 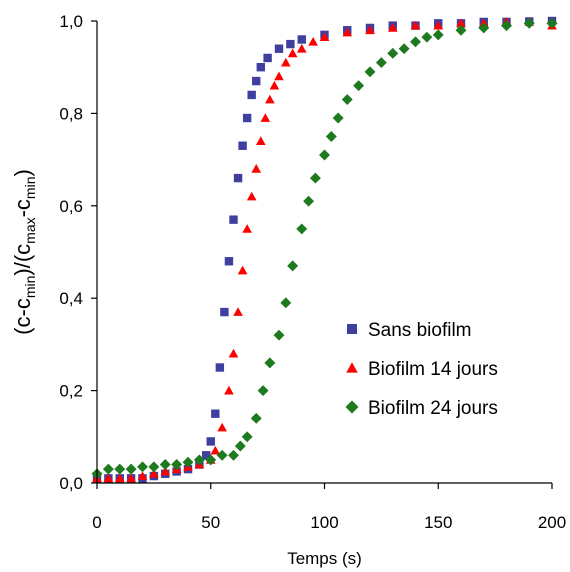 What do you see at coordinates (324, 558) in the screenshot?
I see `x-axis-label: Temps (s)` at bounding box center [324, 558].